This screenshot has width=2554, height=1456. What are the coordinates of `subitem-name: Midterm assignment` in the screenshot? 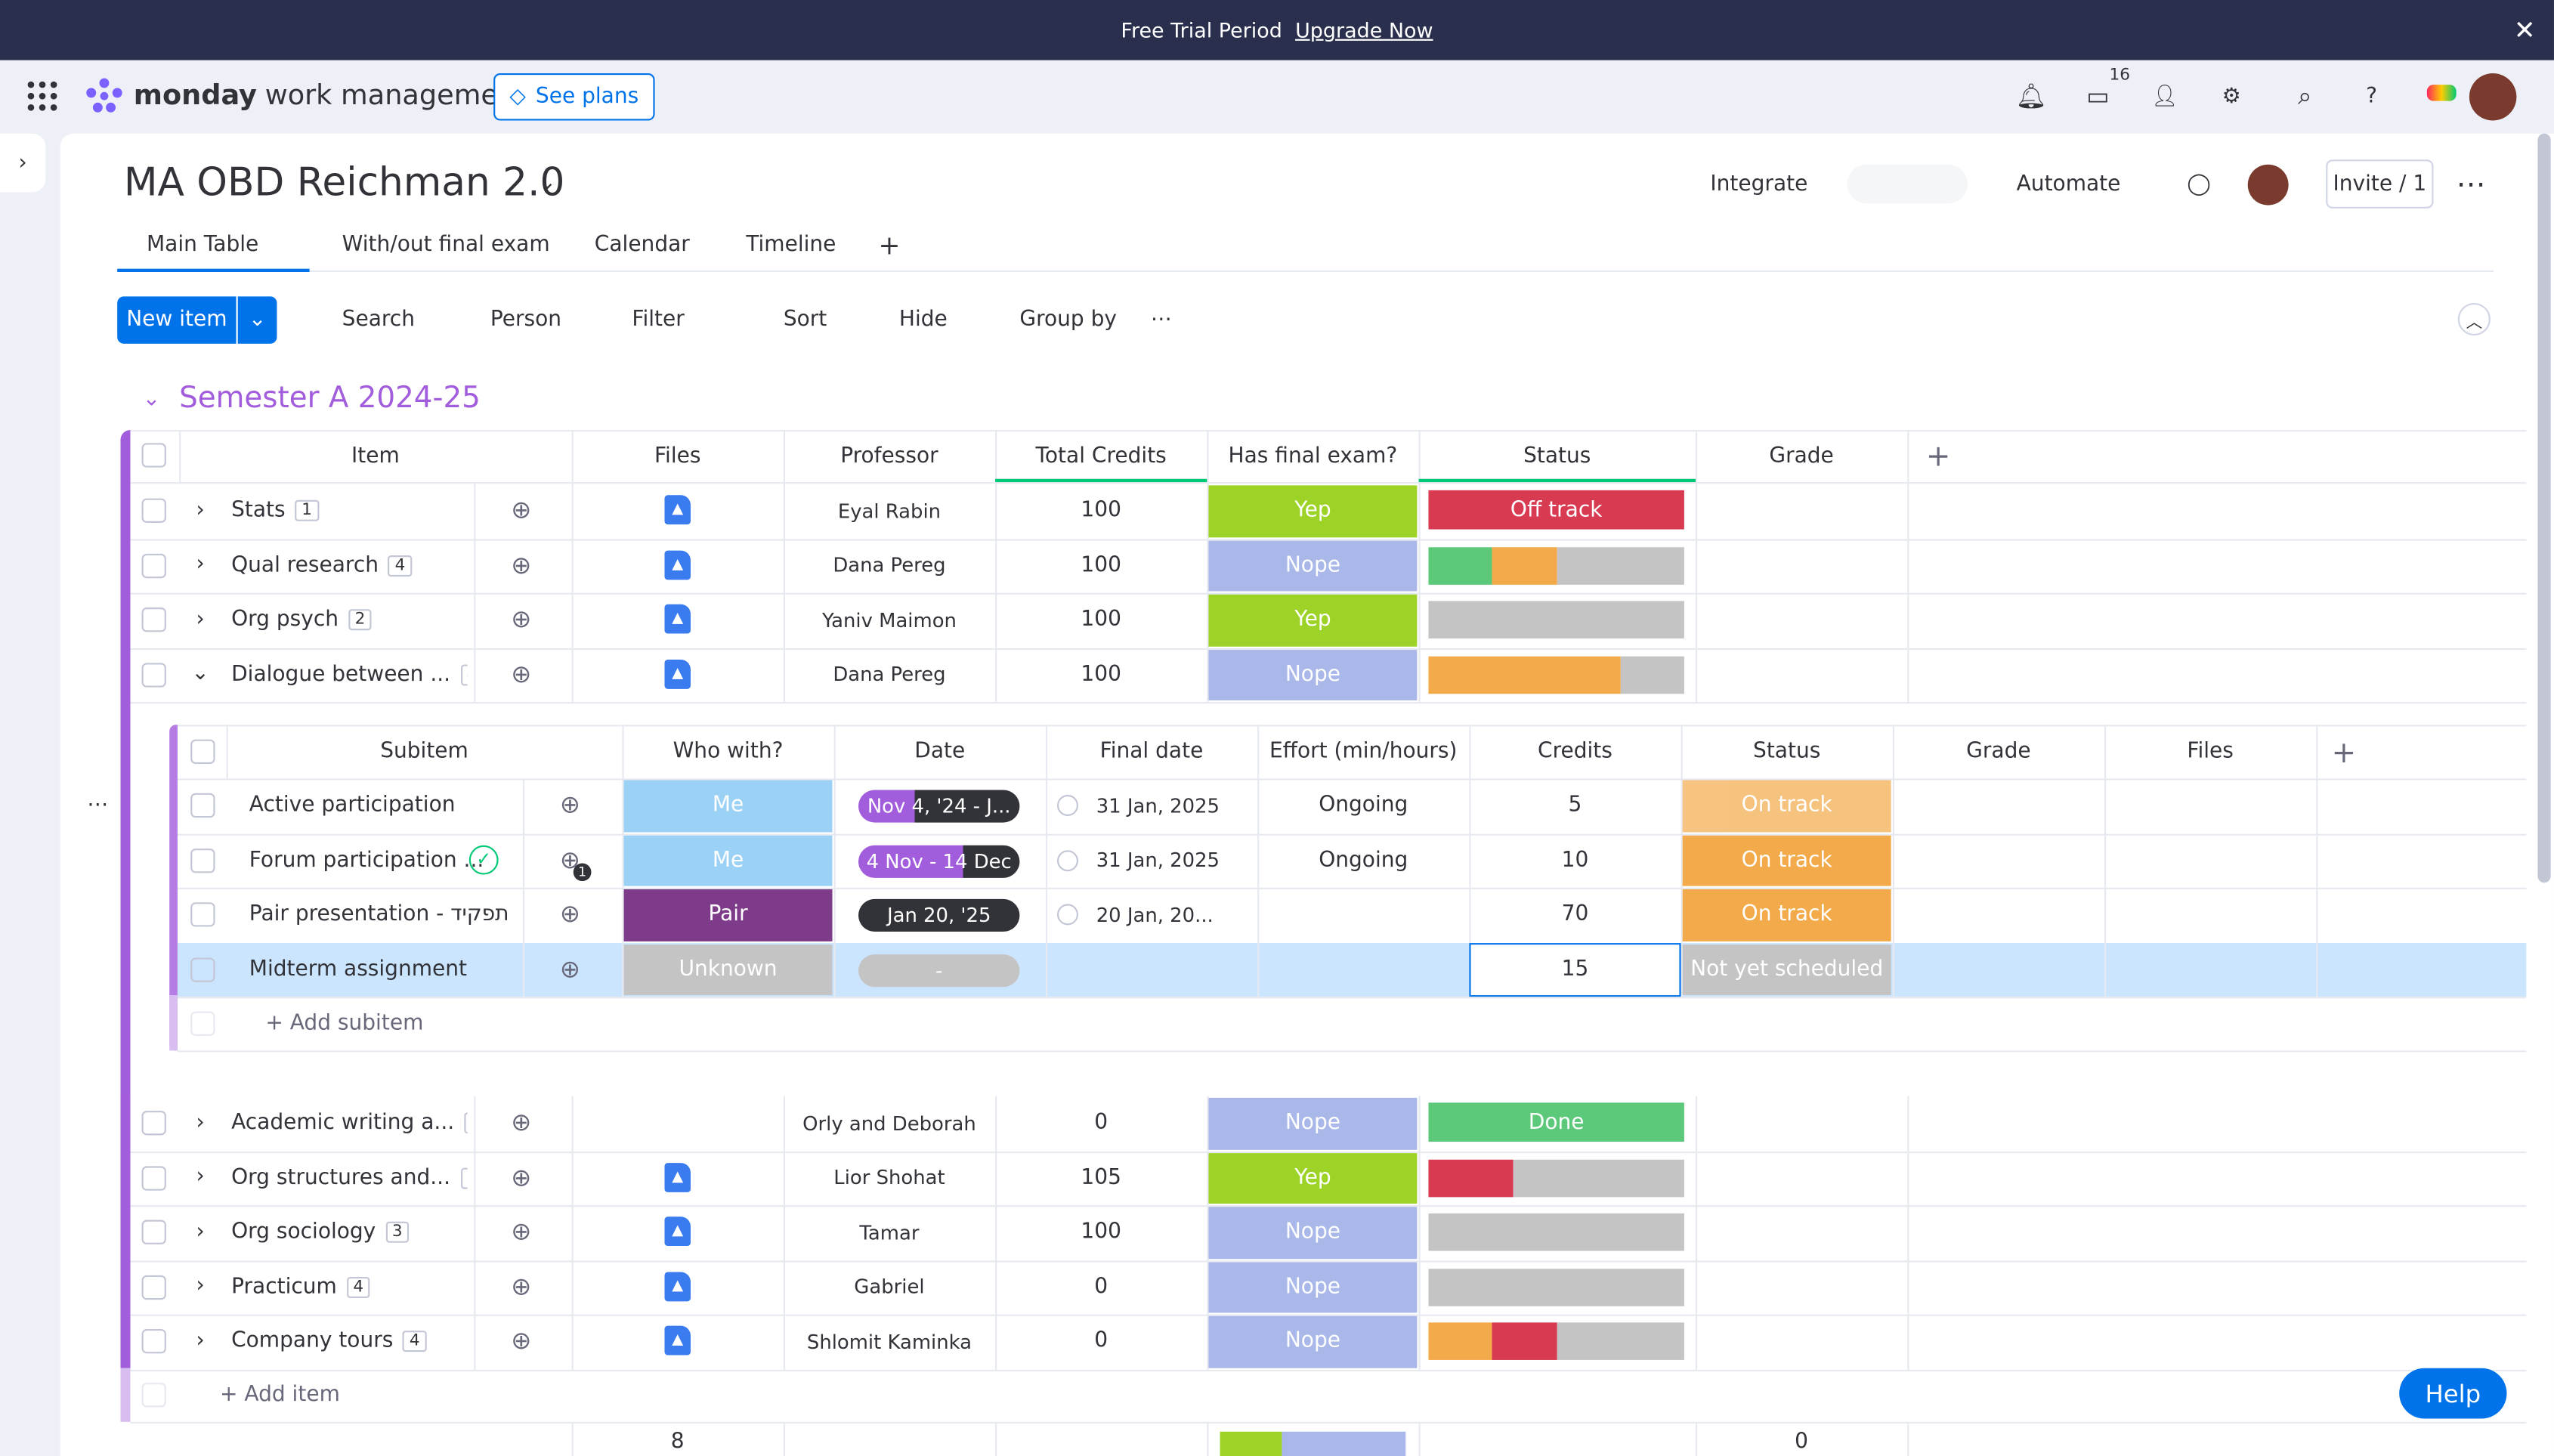 It's located at (358, 969).